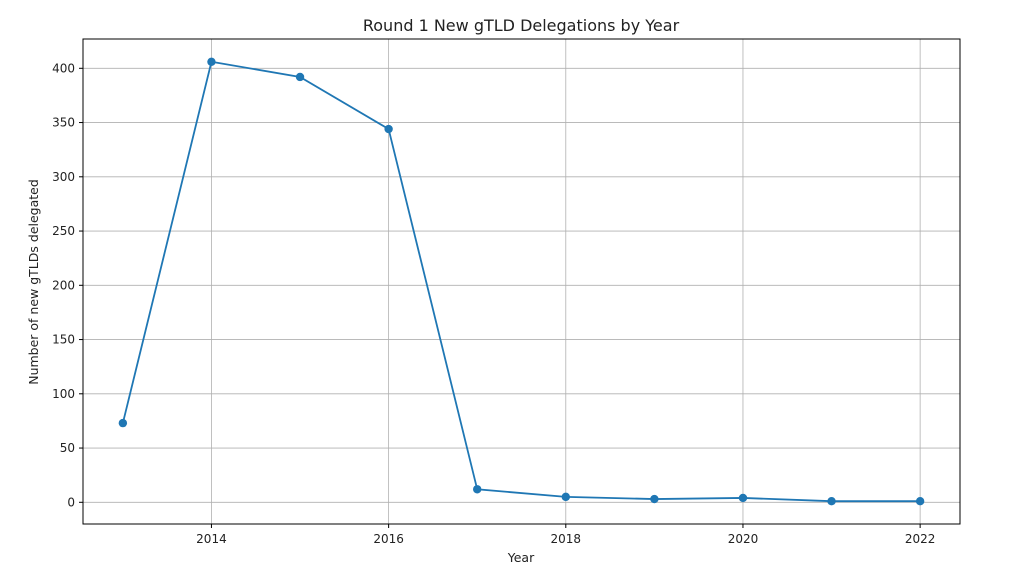  Describe the element at coordinates (743, 539) in the screenshot. I see `x-tick-label: 2020` at that location.